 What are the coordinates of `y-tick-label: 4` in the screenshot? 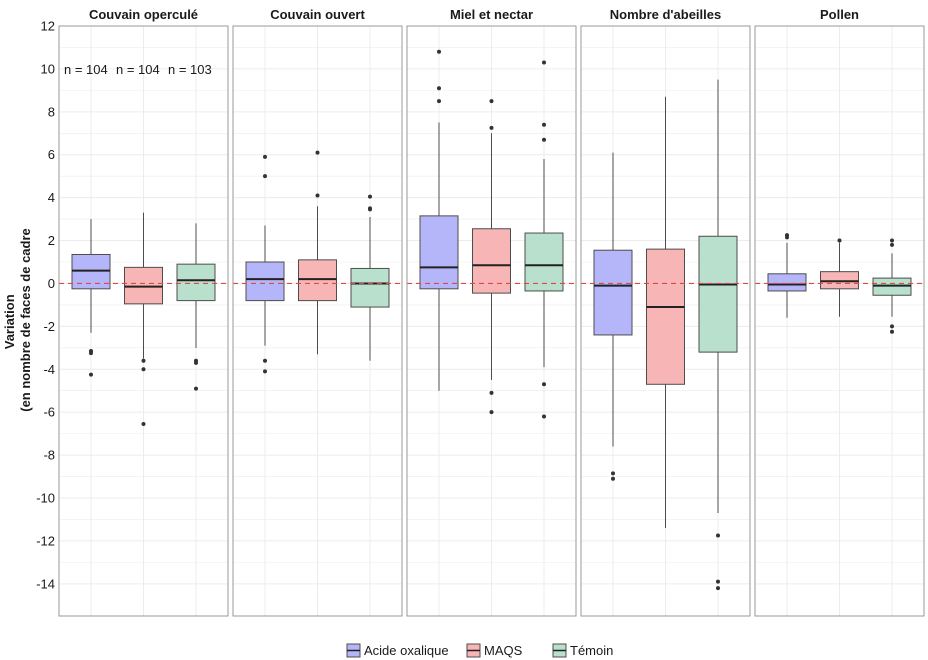 It's located at (51, 197).